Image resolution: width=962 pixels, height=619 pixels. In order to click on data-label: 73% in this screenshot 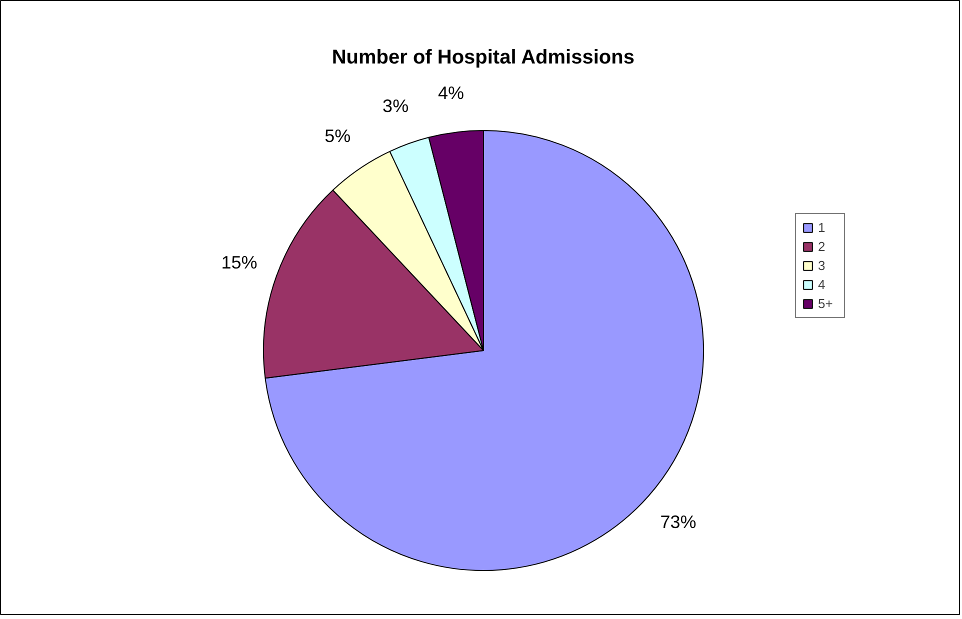, I will do `click(678, 522)`.